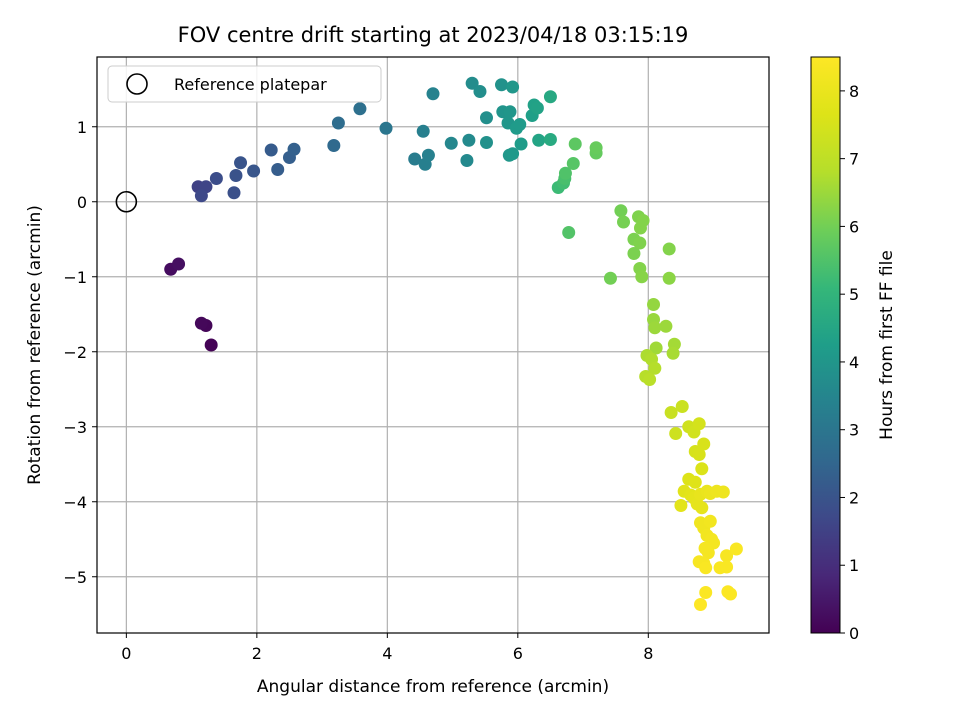 This screenshot has width=960, height=720. I want to click on reference-marker, so click(126, 201).